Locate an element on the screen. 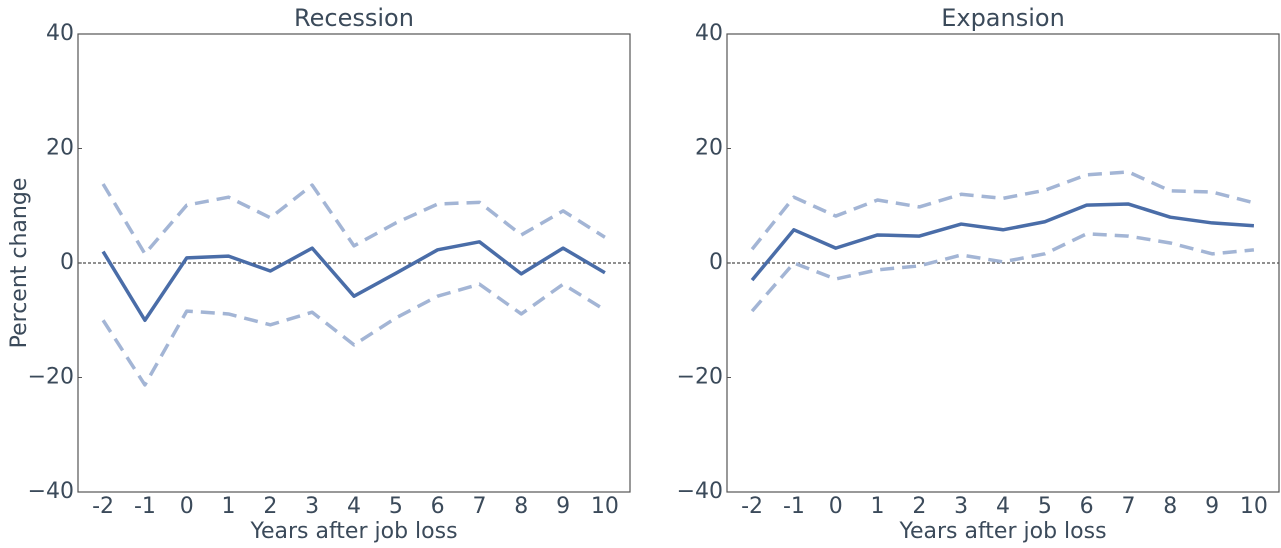 The height and width of the screenshot is (548, 1281). y-axis-label: Percent change is located at coordinates (19, 263).